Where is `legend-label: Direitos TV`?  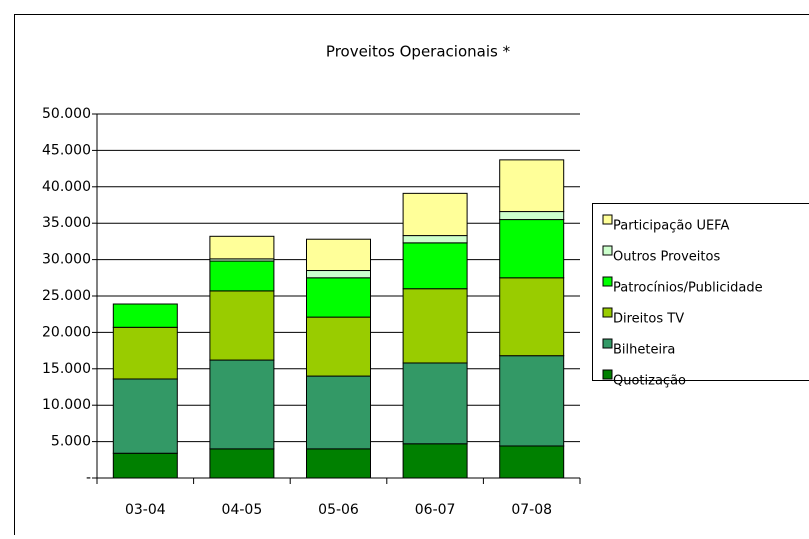 legend-label: Direitos TV is located at coordinates (648, 319).